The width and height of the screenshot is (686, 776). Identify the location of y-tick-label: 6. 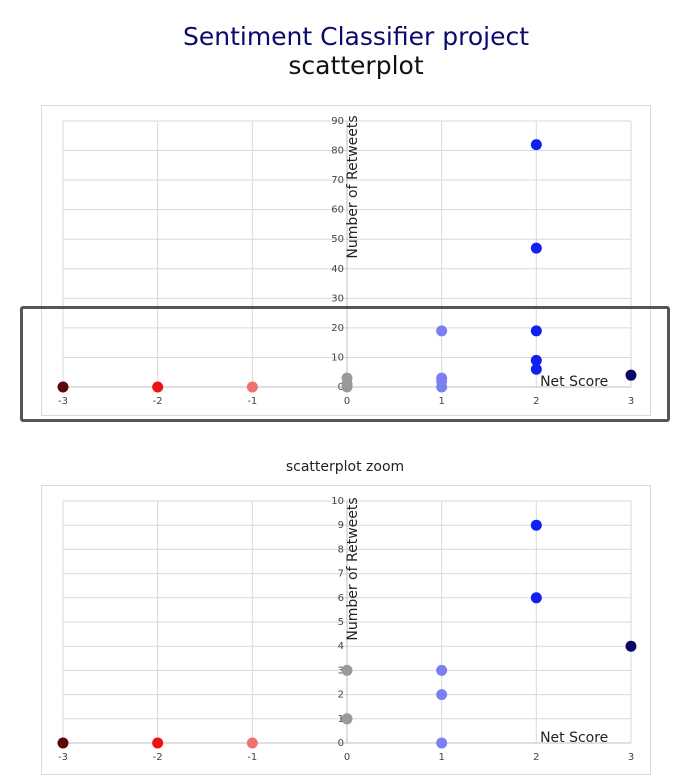
(341, 598).